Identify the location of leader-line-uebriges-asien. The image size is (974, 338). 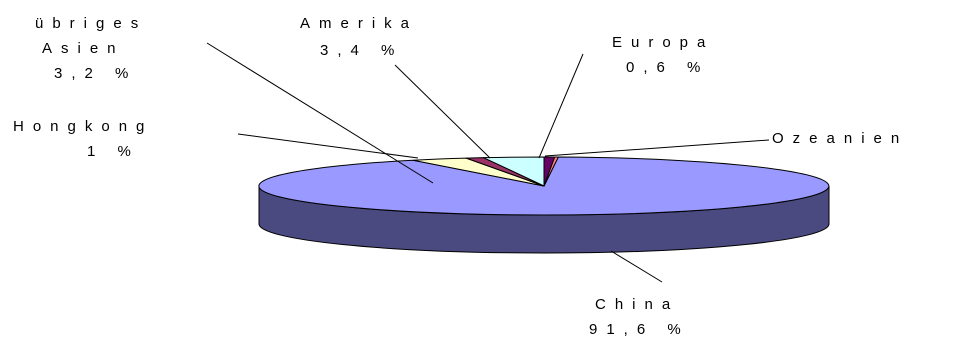
(320, 113).